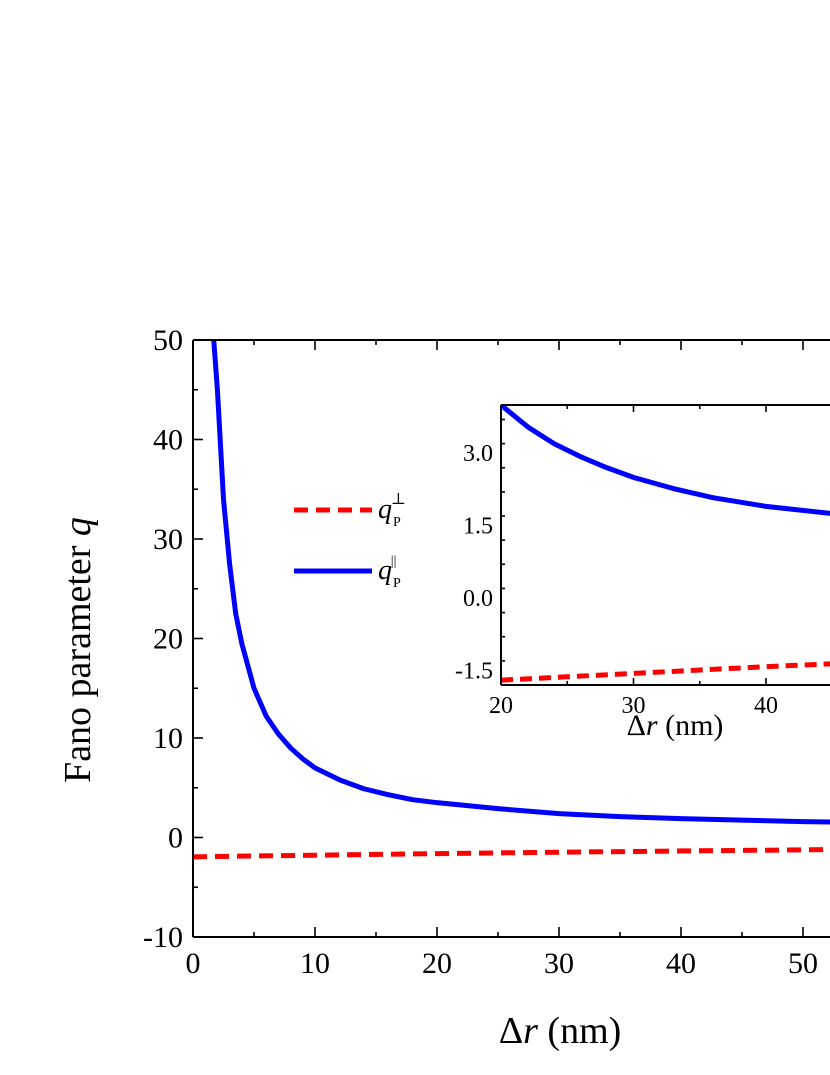  What do you see at coordinates (78, 650) in the screenshot?
I see `main-y-axis-label: Fano parameter q` at bounding box center [78, 650].